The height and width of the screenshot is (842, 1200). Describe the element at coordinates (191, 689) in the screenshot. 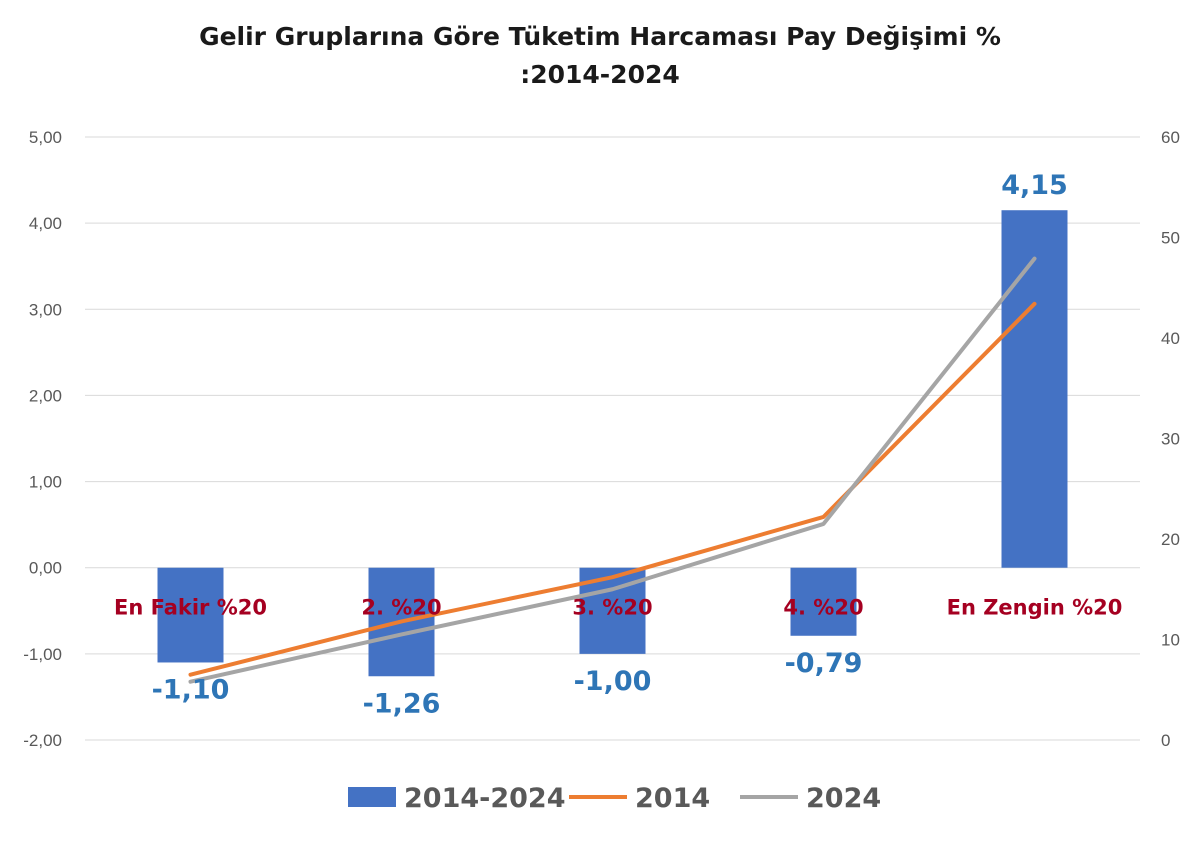

I see `bar-data-label: -1,10` at that location.